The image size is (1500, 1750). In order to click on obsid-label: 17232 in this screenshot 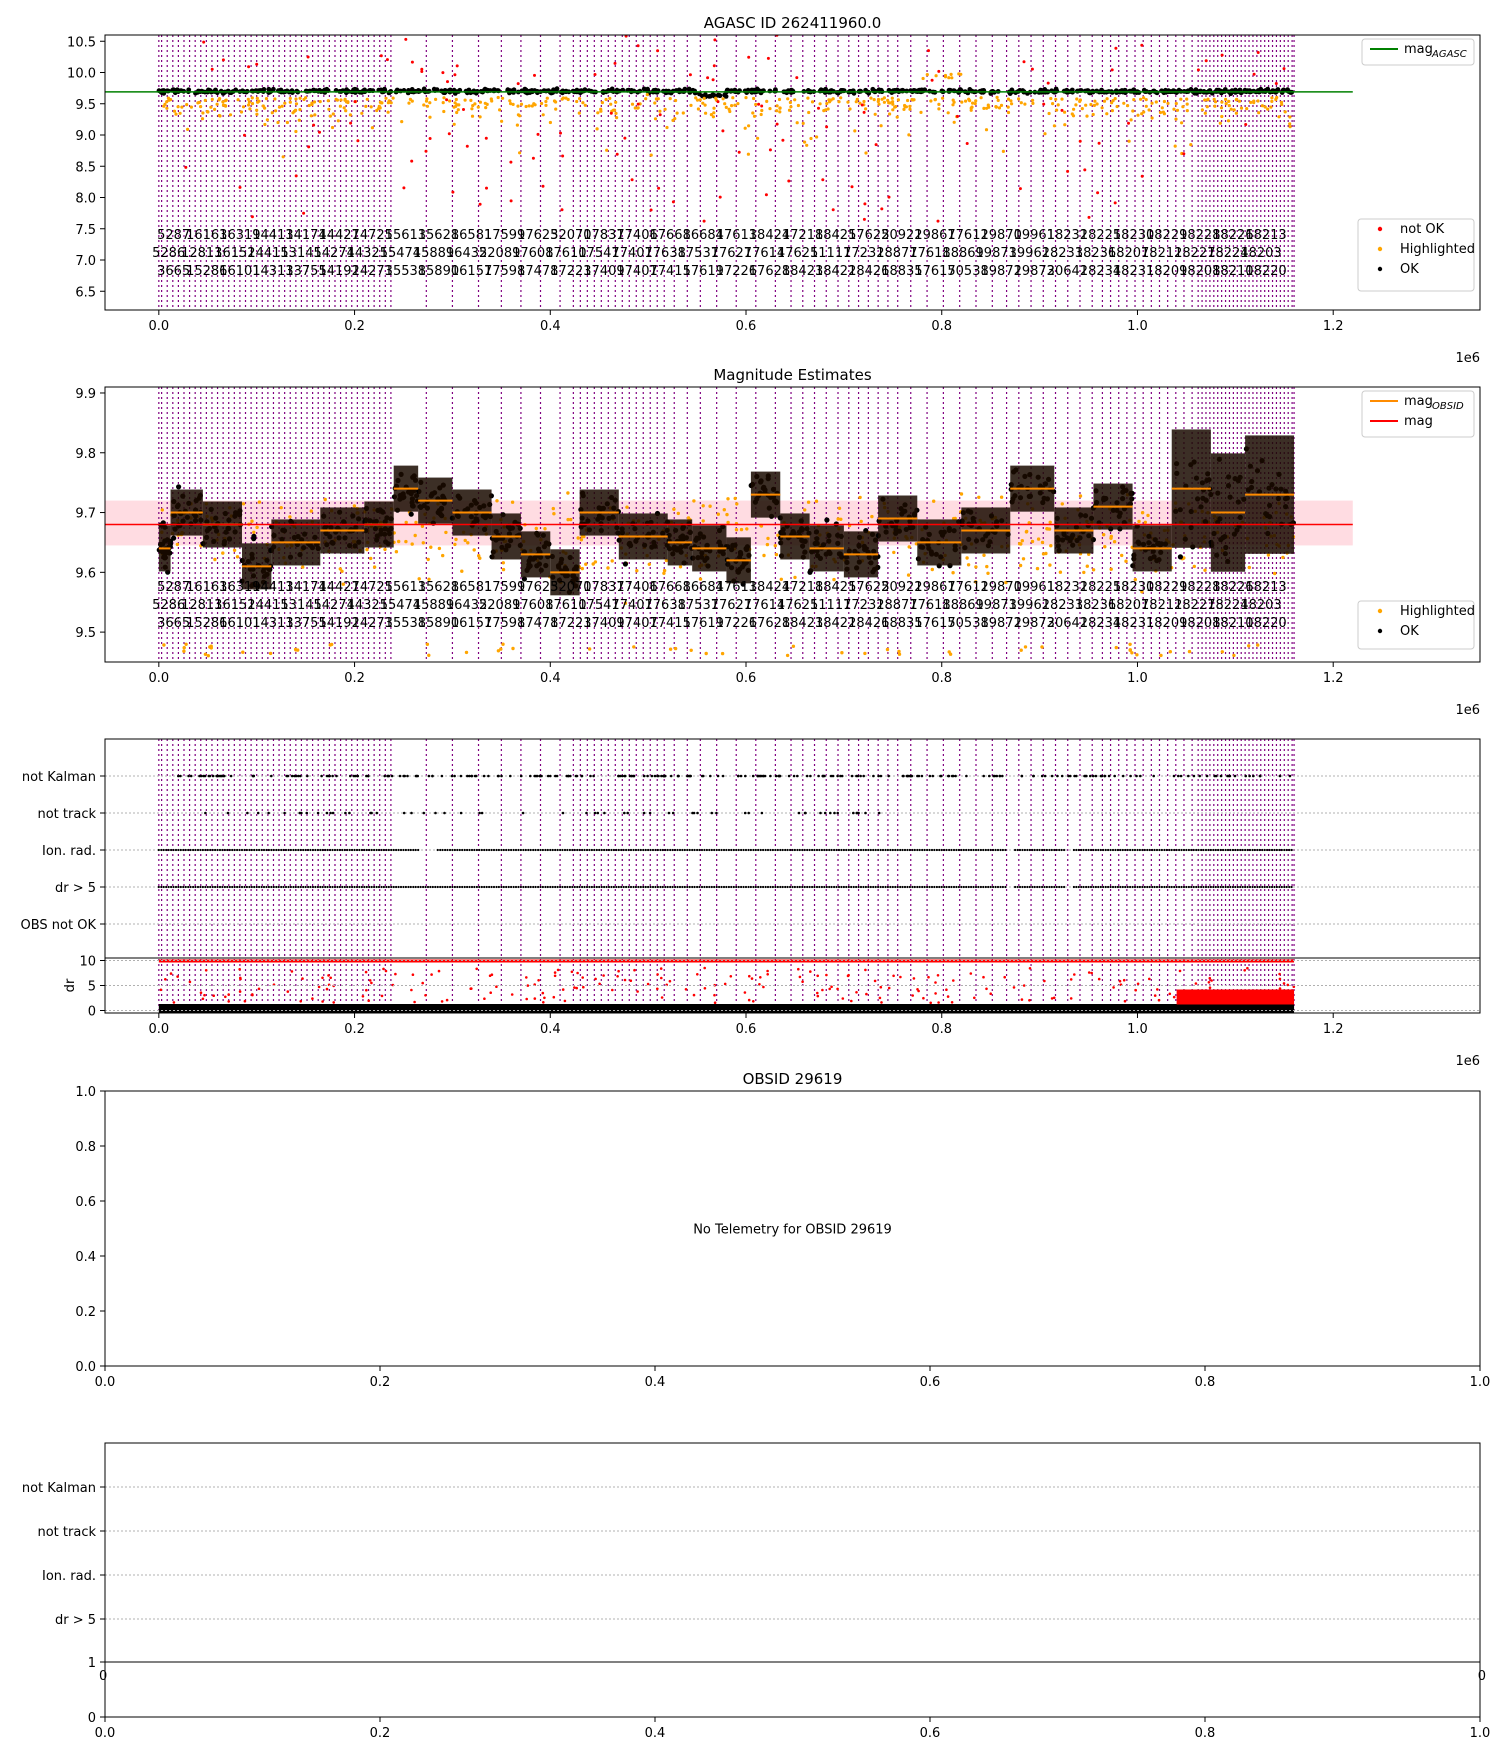, I will do `click(863, 253)`.